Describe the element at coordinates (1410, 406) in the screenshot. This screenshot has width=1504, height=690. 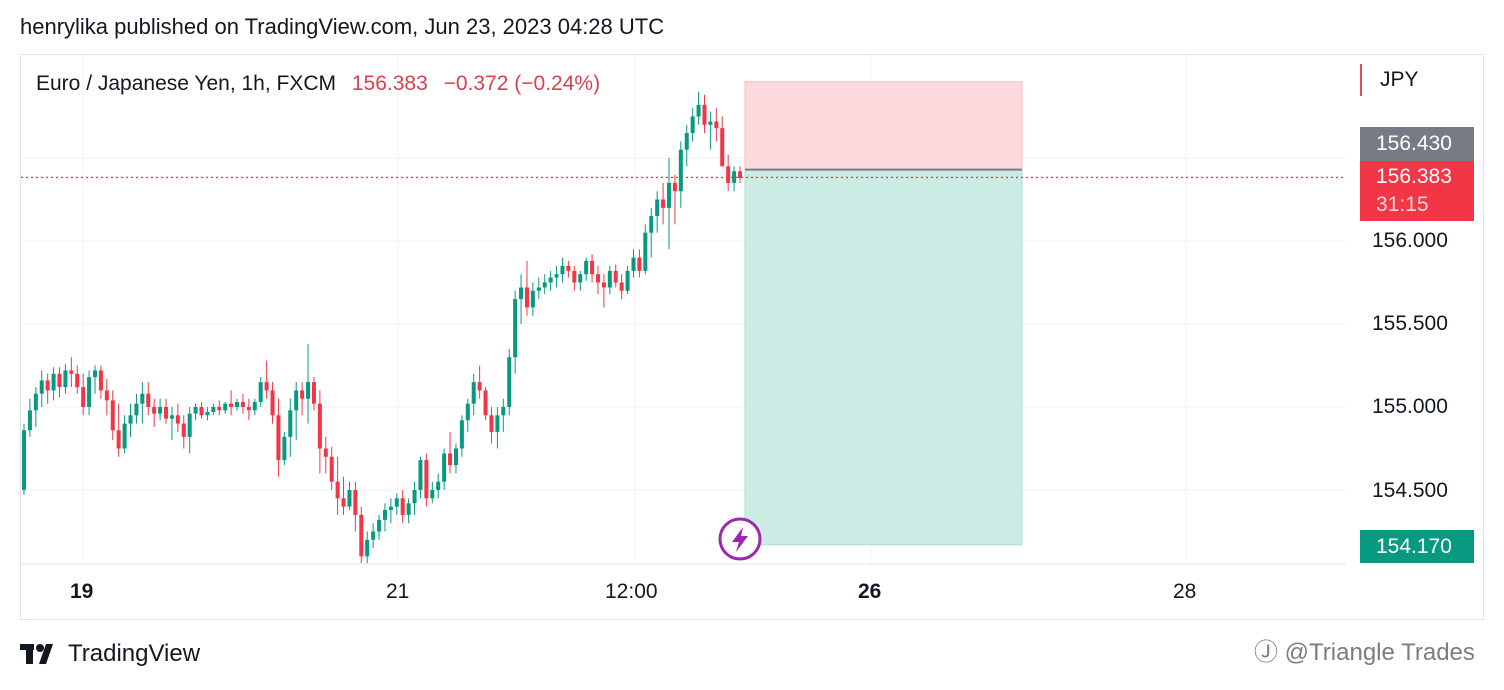
I see `price-axis-label: 155.000` at that location.